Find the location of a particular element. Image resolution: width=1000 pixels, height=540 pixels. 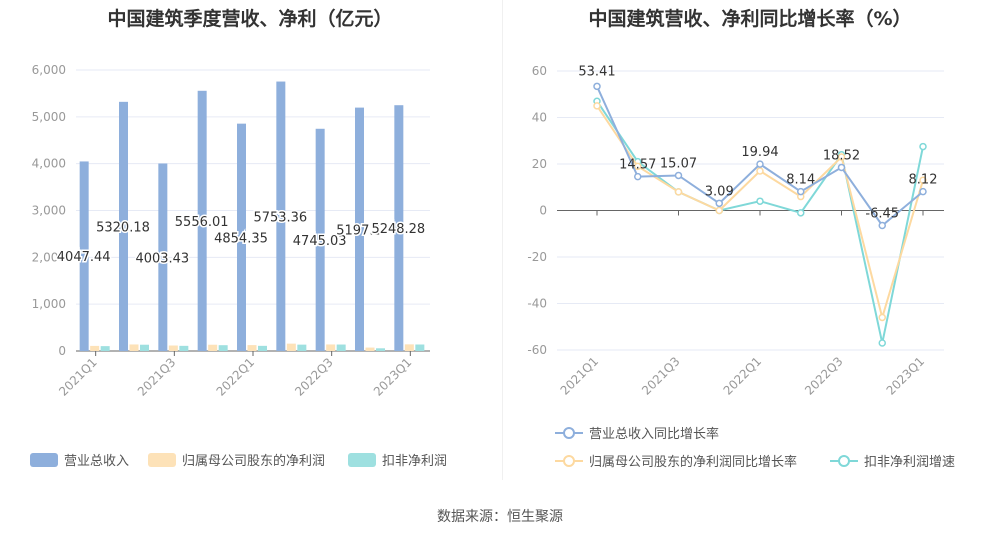

legend-label: 营业总收入 is located at coordinates (96, 461).